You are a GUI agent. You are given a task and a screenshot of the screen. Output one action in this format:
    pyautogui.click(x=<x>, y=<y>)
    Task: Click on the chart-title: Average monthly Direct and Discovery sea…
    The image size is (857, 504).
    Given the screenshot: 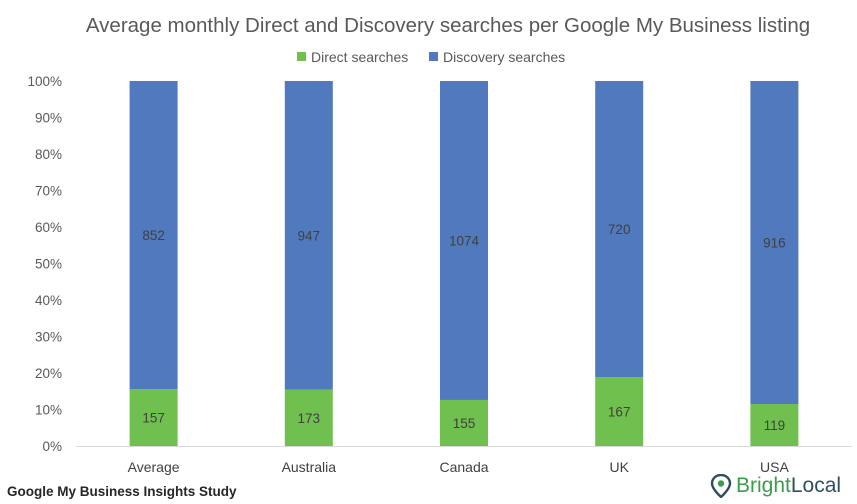 What is the action you would take?
    pyautogui.click(x=448, y=25)
    